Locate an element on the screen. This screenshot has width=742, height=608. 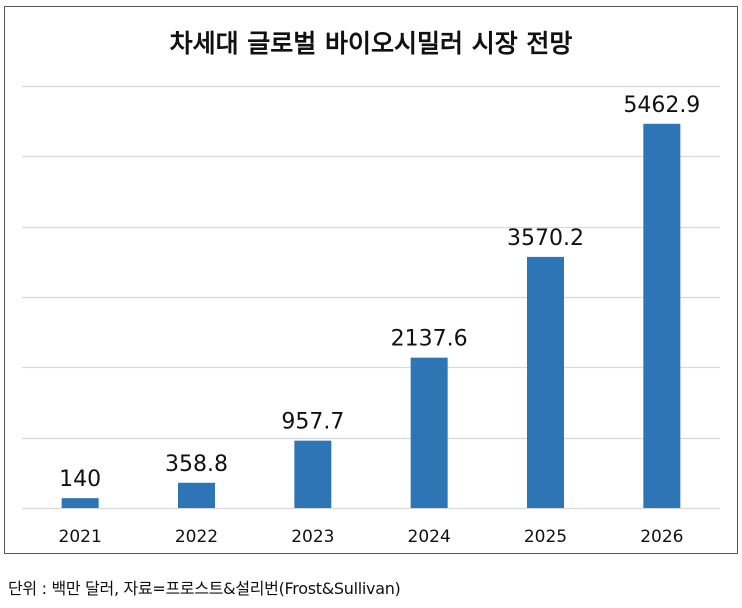
x-tick-labels: 2021 2022 2023 2024 2025 2026 is located at coordinates (371, 537).